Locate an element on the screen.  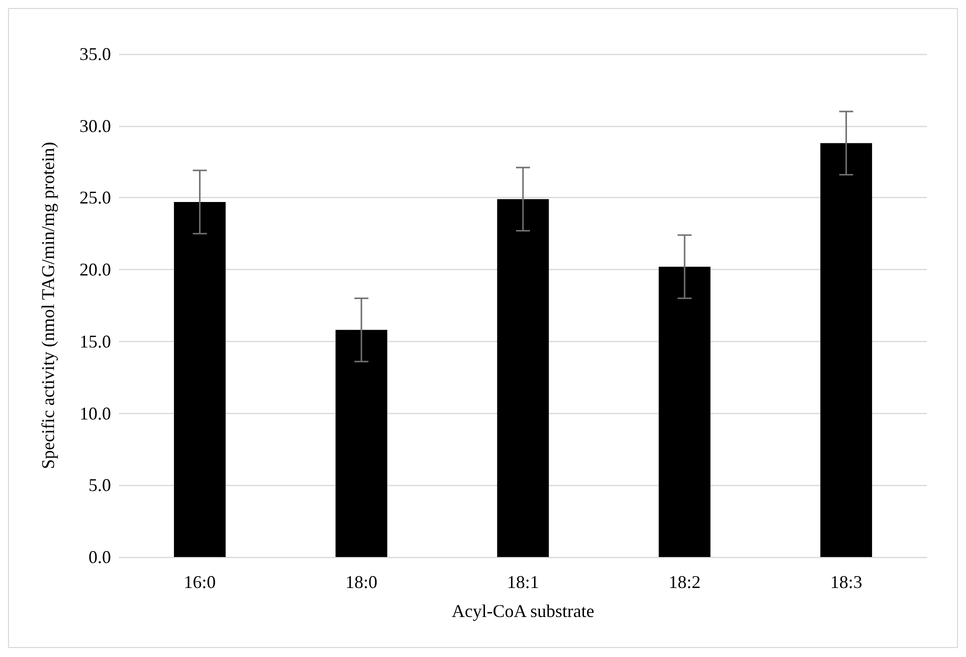
x-tick-label: 16:0 is located at coordinates (200, 582).